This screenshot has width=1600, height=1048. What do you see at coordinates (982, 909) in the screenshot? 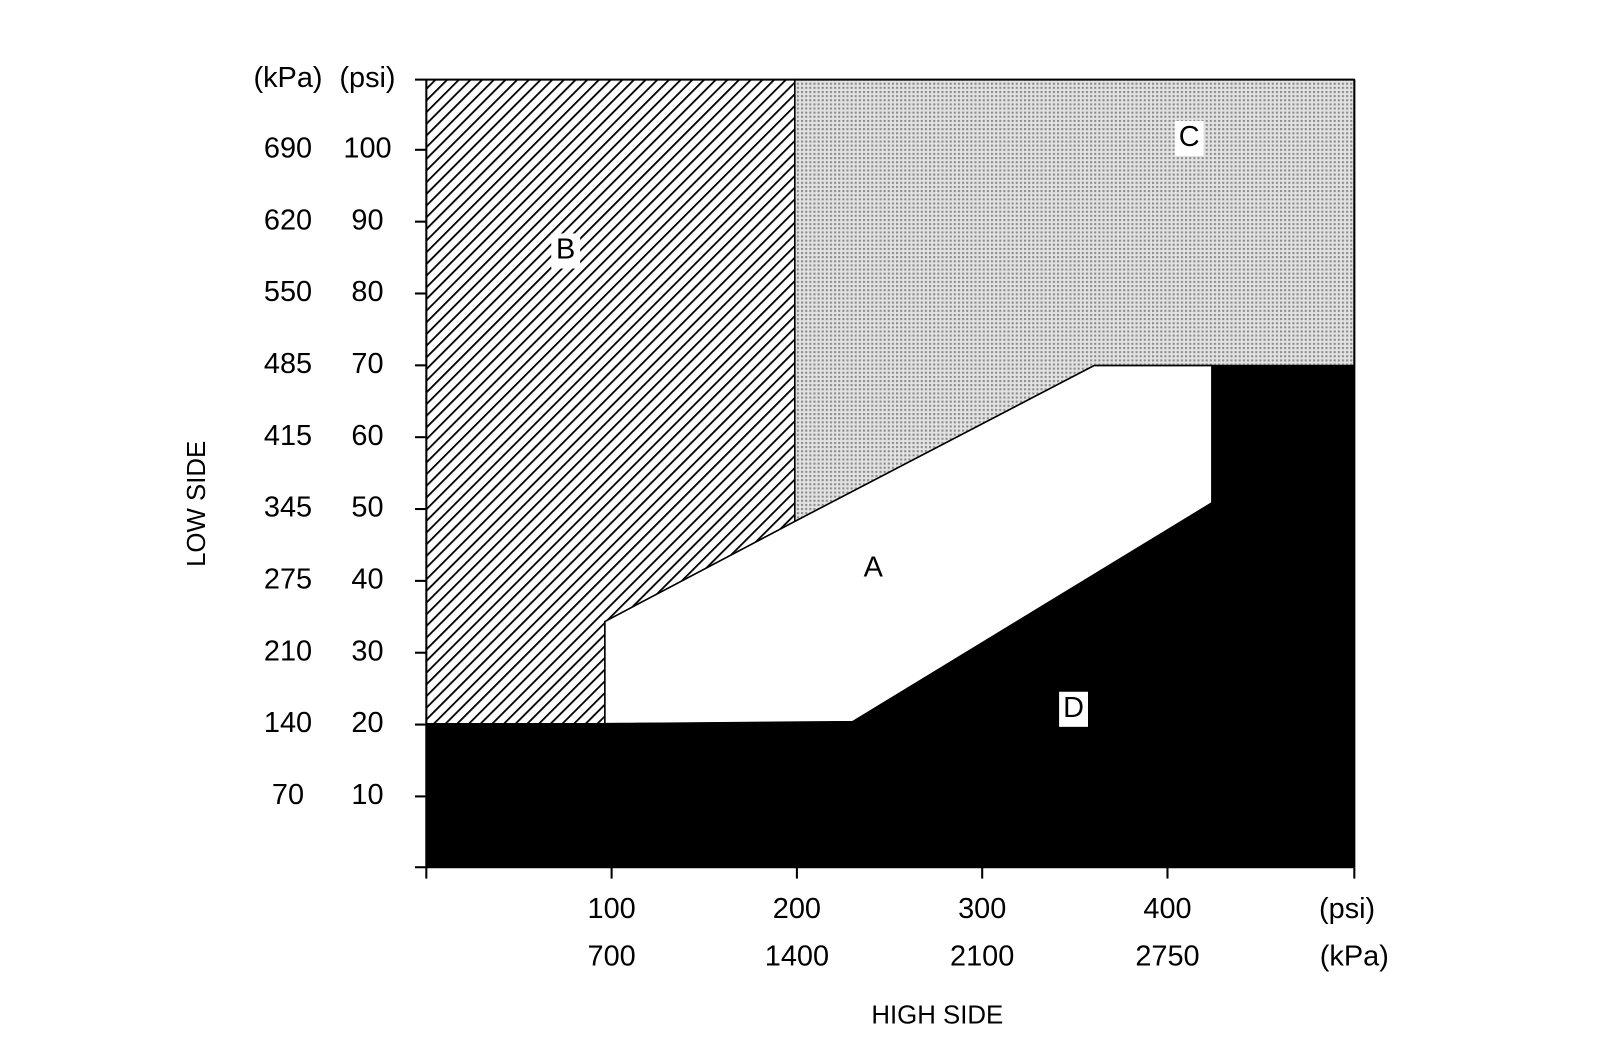
I see `x-tick-psi: 300` at bounding box center [982, 909].